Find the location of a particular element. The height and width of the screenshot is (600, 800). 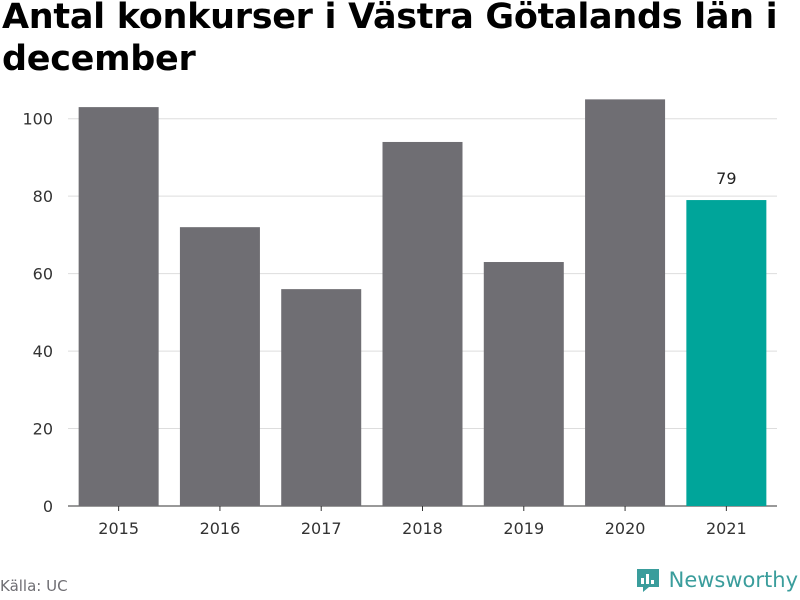

y-tick-label: 40 is located at coordinates (43, 351).